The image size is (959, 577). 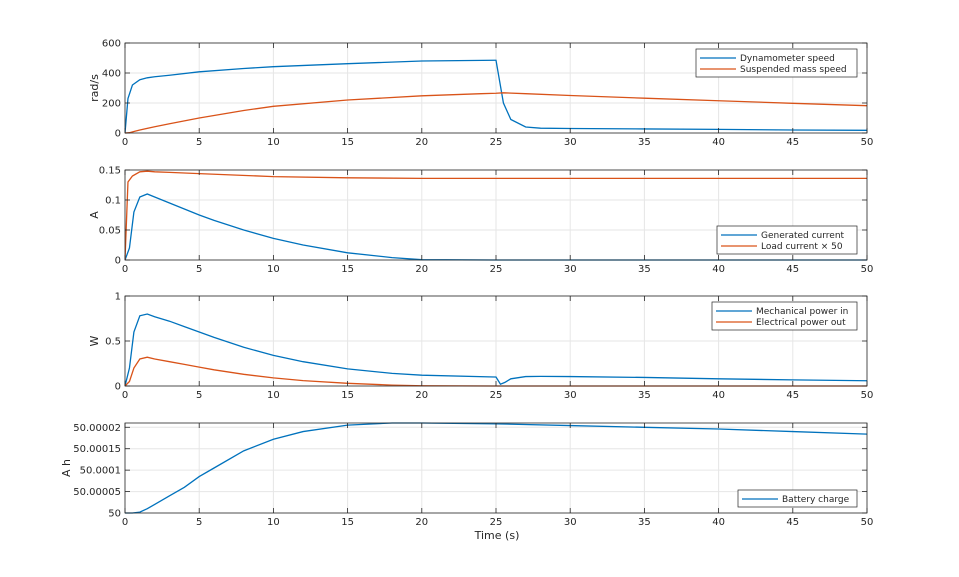 I want to click on y-tick-label: 600, so click(x=111, y=44).